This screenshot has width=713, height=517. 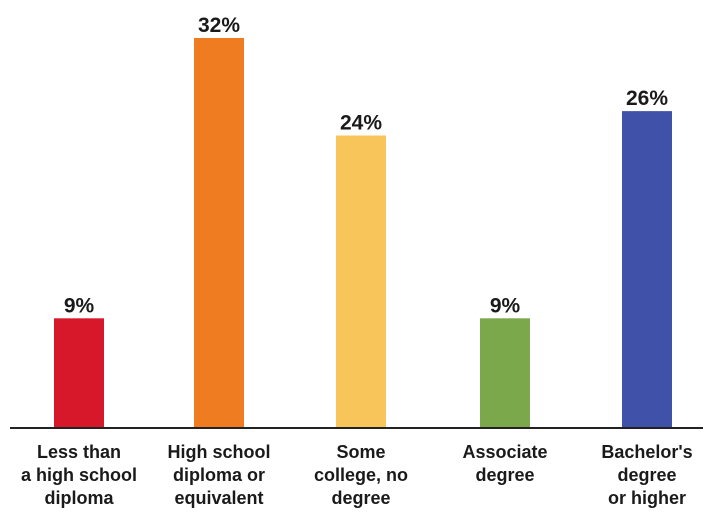 I want to click on category-label-1-line-2: equivalent, so click(x=218, y=498).